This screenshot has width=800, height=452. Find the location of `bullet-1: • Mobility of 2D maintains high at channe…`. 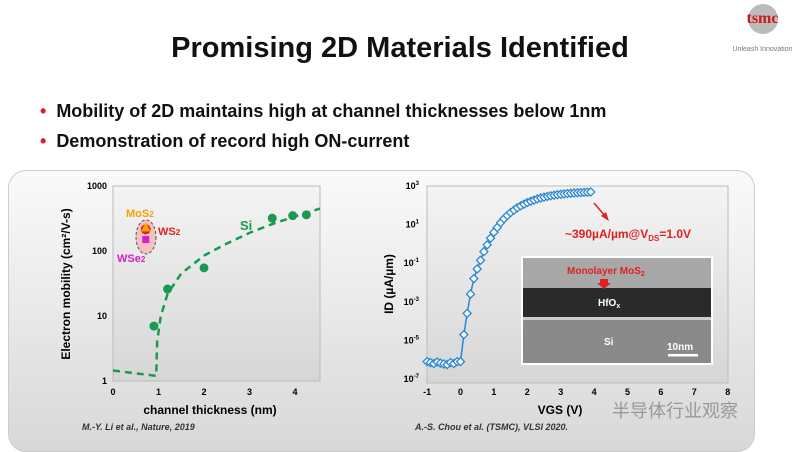

bullet-1: • Mobility of 2D maintains high at channe… is located at coordinates (323, 111).